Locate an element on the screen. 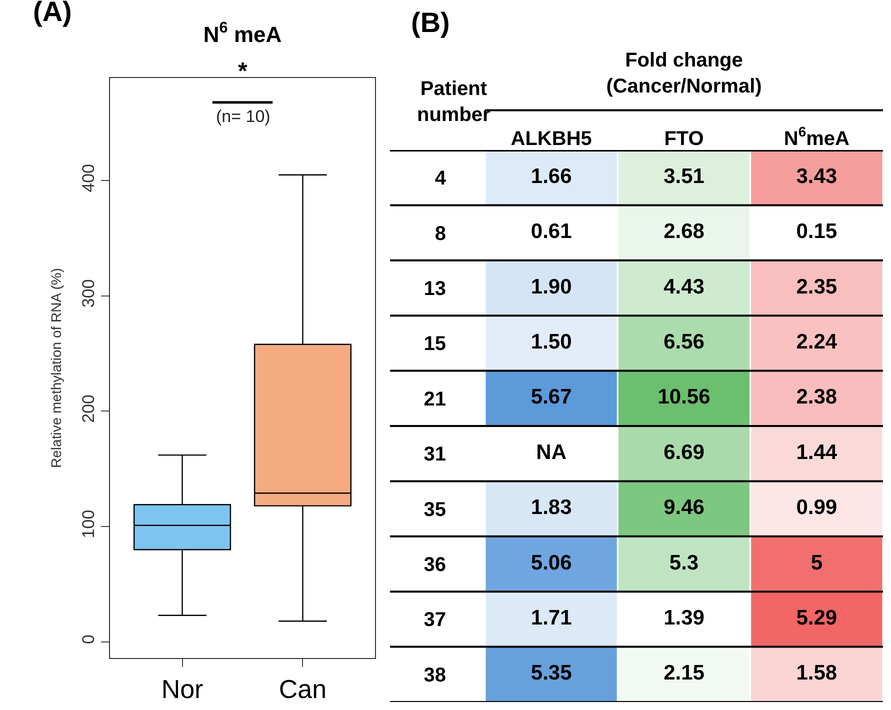 The image size is (891, 710). y-tick-label: 4 is located at coordinates (440, 179).